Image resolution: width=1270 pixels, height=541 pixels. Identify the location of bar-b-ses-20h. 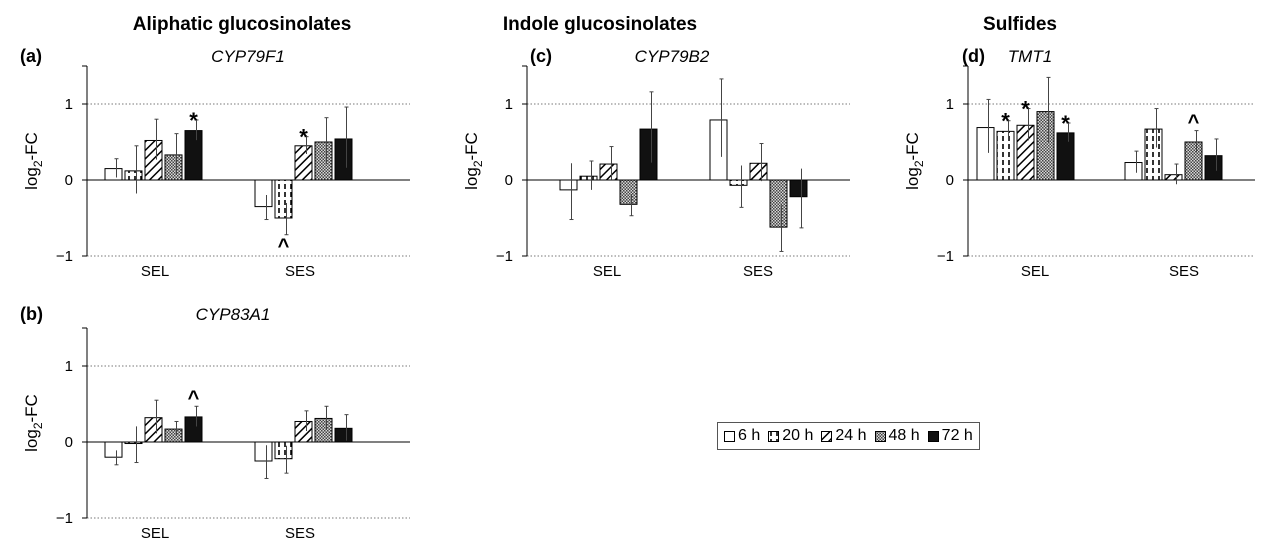
(283, 450).